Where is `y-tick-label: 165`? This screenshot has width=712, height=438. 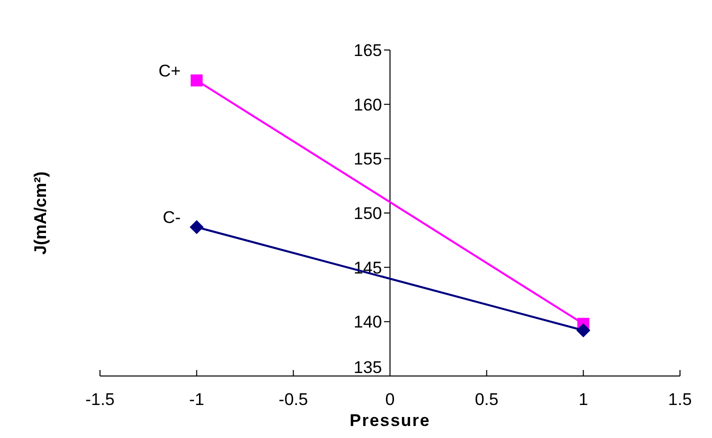
y-tick-label: 165 is located at coordinates (368, 50).